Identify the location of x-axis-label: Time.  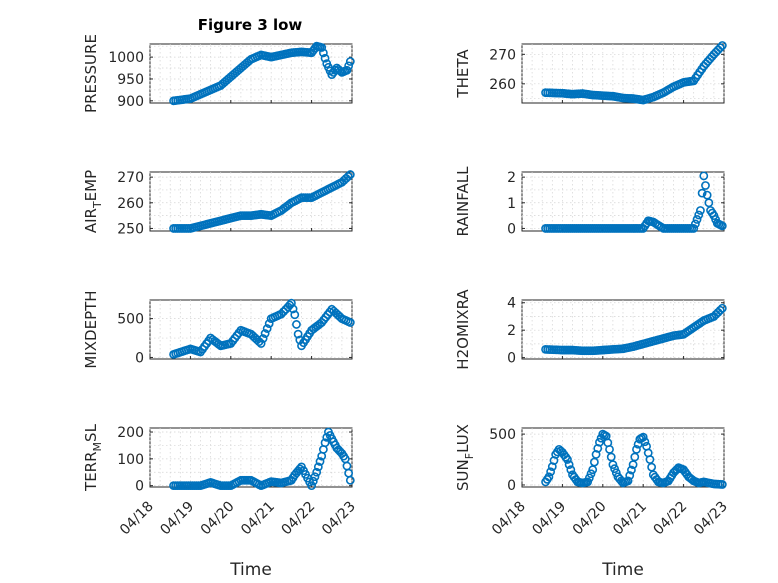
(250, 570).